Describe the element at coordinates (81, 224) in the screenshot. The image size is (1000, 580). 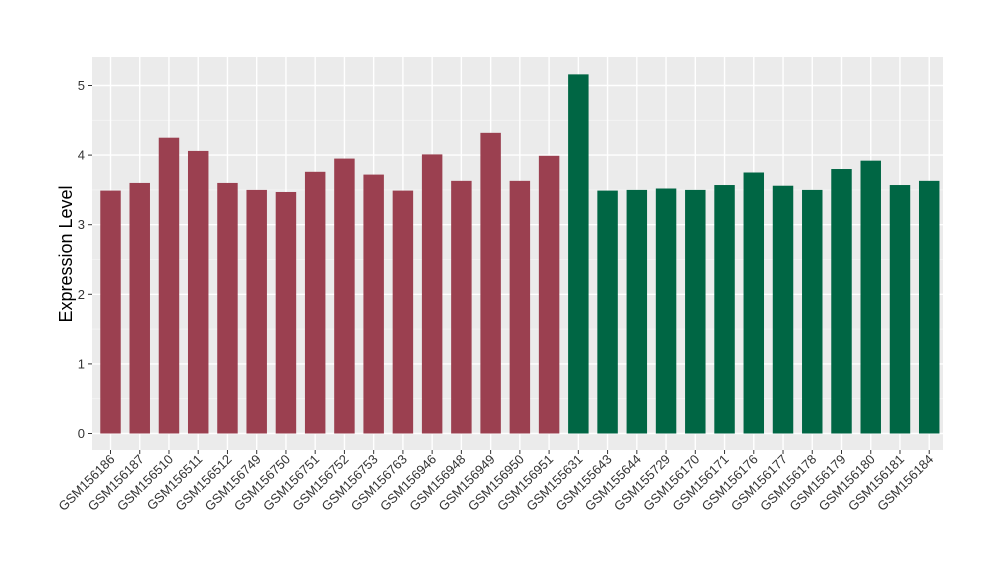
I see `y-tick-label: 3` at that location.